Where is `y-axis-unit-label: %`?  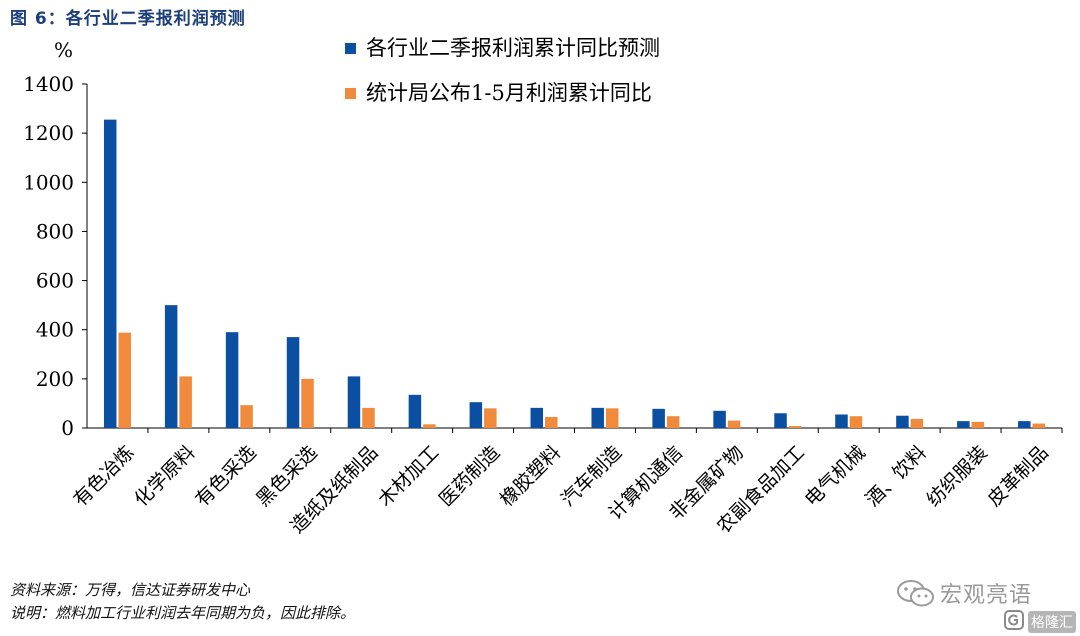 y-axis-unit-label: % is located at coordinates (63, 50).